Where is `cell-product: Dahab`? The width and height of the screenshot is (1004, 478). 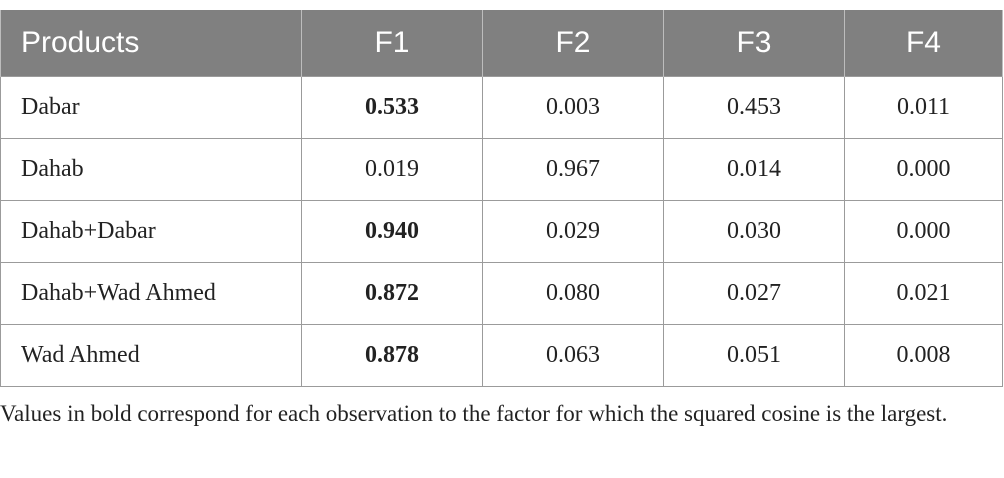
cell-product: Dahab is located at coordinates (151, 169).